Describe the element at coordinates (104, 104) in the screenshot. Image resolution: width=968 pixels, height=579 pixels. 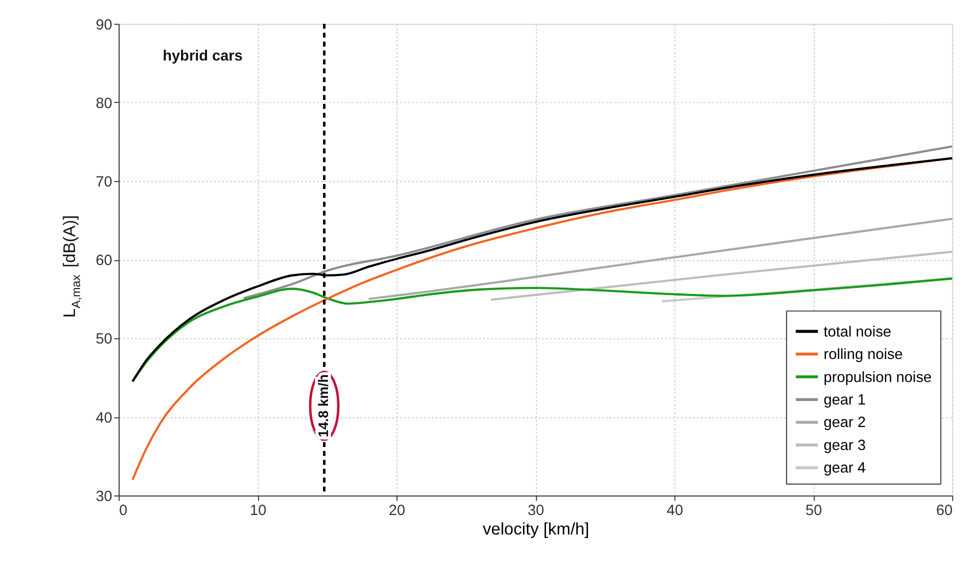
I see `y-tick-label: 80` at that location.